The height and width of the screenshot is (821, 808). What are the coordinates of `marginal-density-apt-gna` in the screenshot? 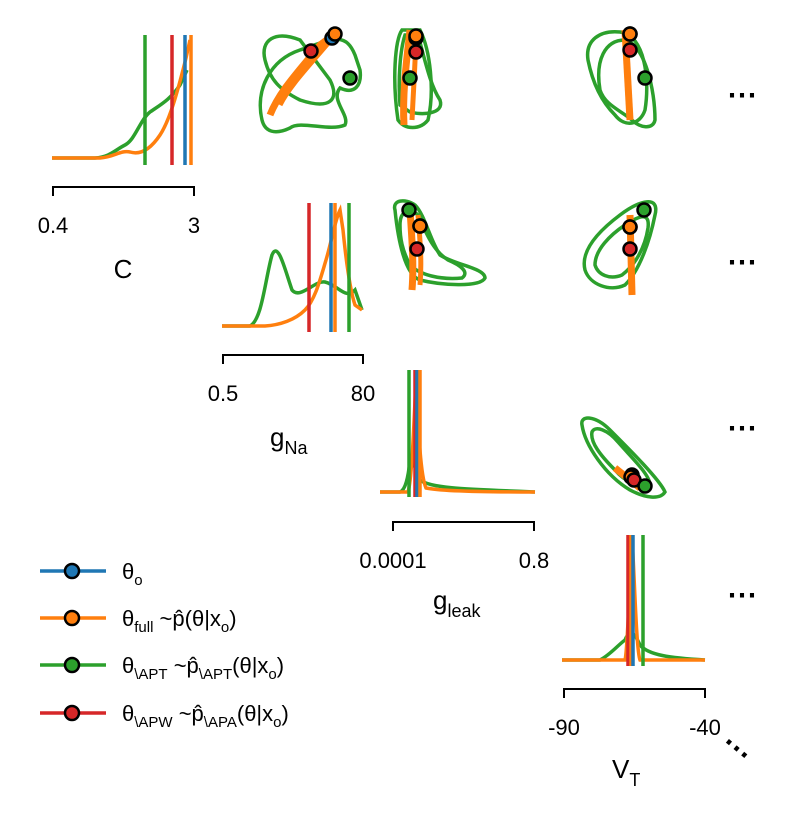 It's located at (293, 288).